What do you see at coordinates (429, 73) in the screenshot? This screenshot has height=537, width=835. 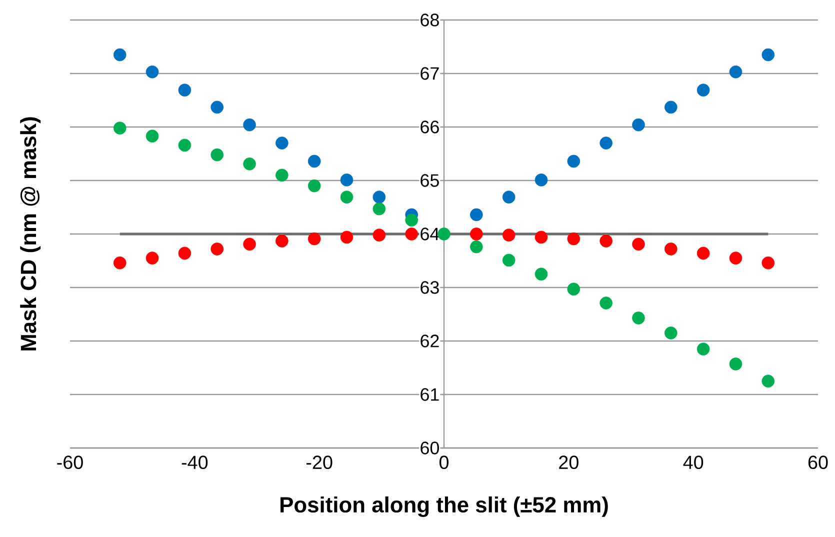 I see `y-tick-label: 67` at bounding box center [429, 73].